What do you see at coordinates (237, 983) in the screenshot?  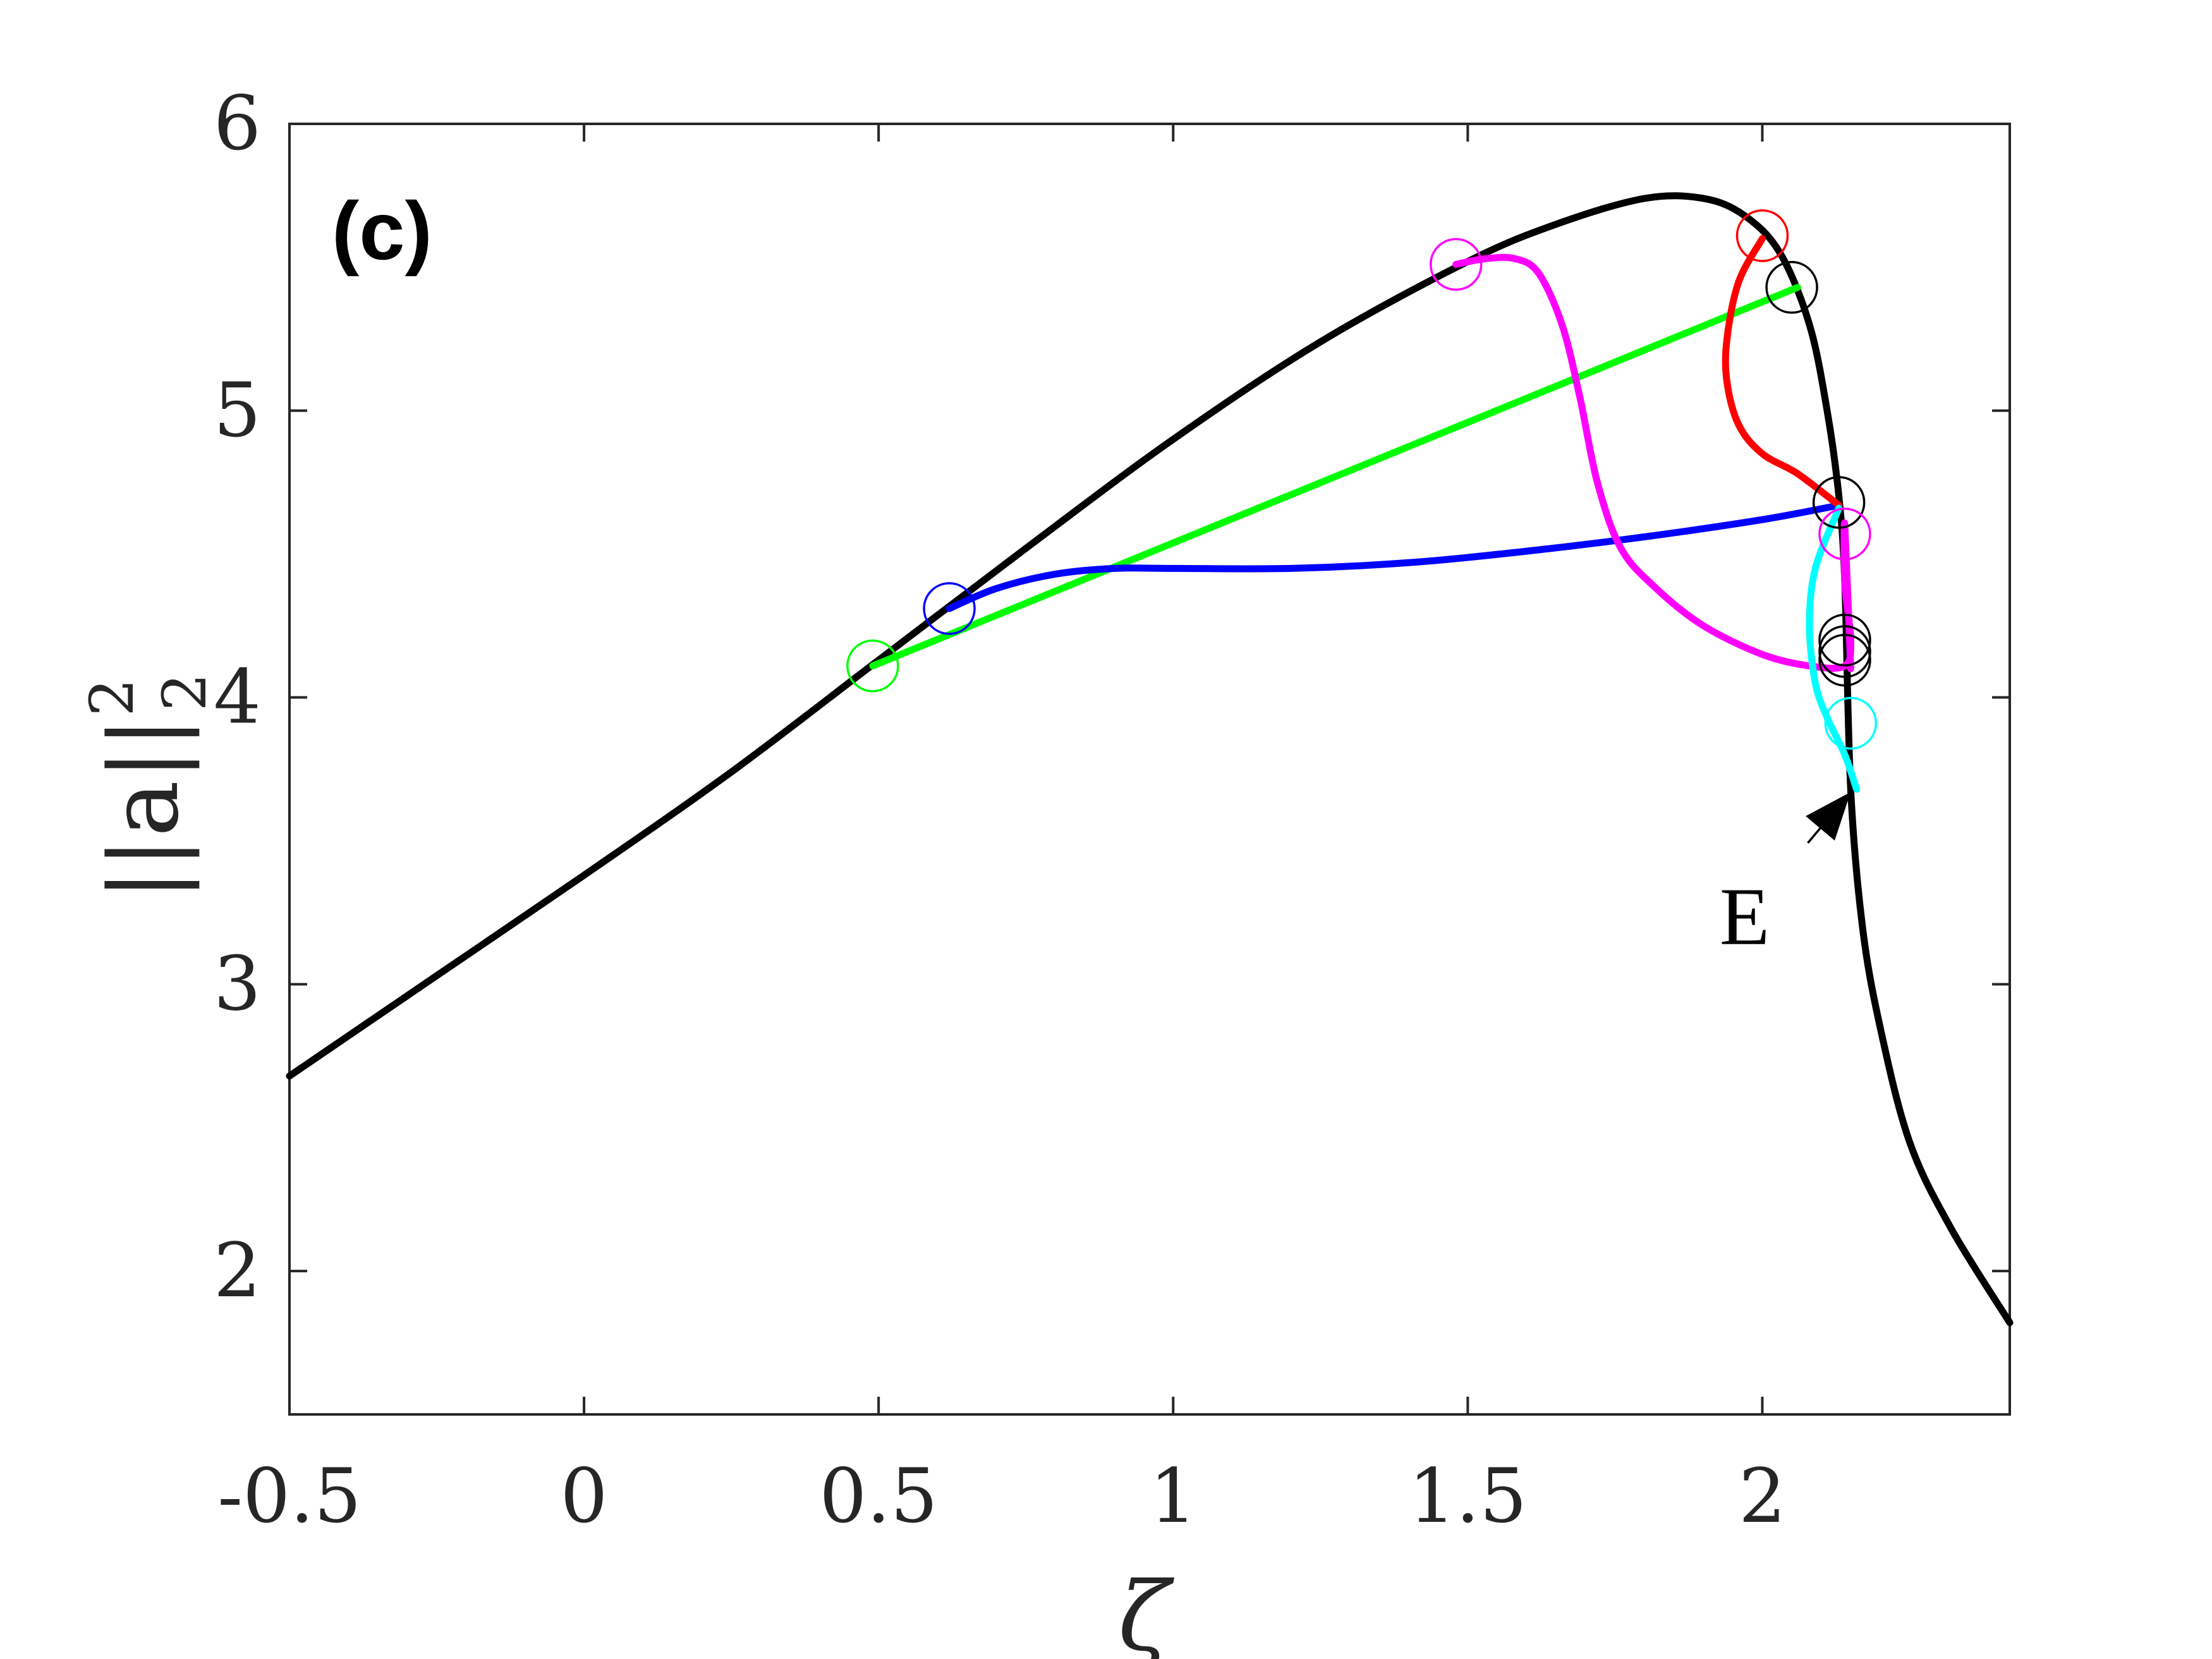 I see `y-tick-label: 3` at bounding box center [237, 983].